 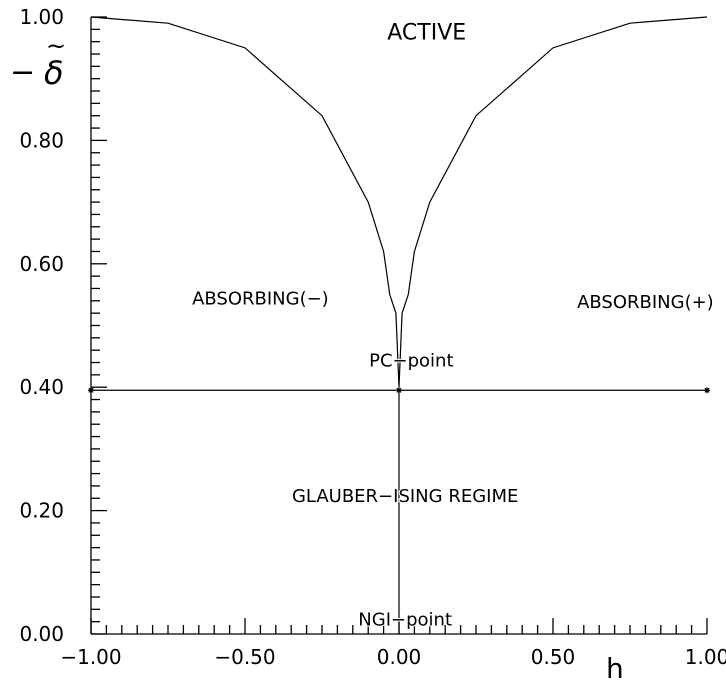 What do you see at coordinates (411, 360) in the screenshot?
I see `region-label: PC−point` at bounding box center [411, 360].